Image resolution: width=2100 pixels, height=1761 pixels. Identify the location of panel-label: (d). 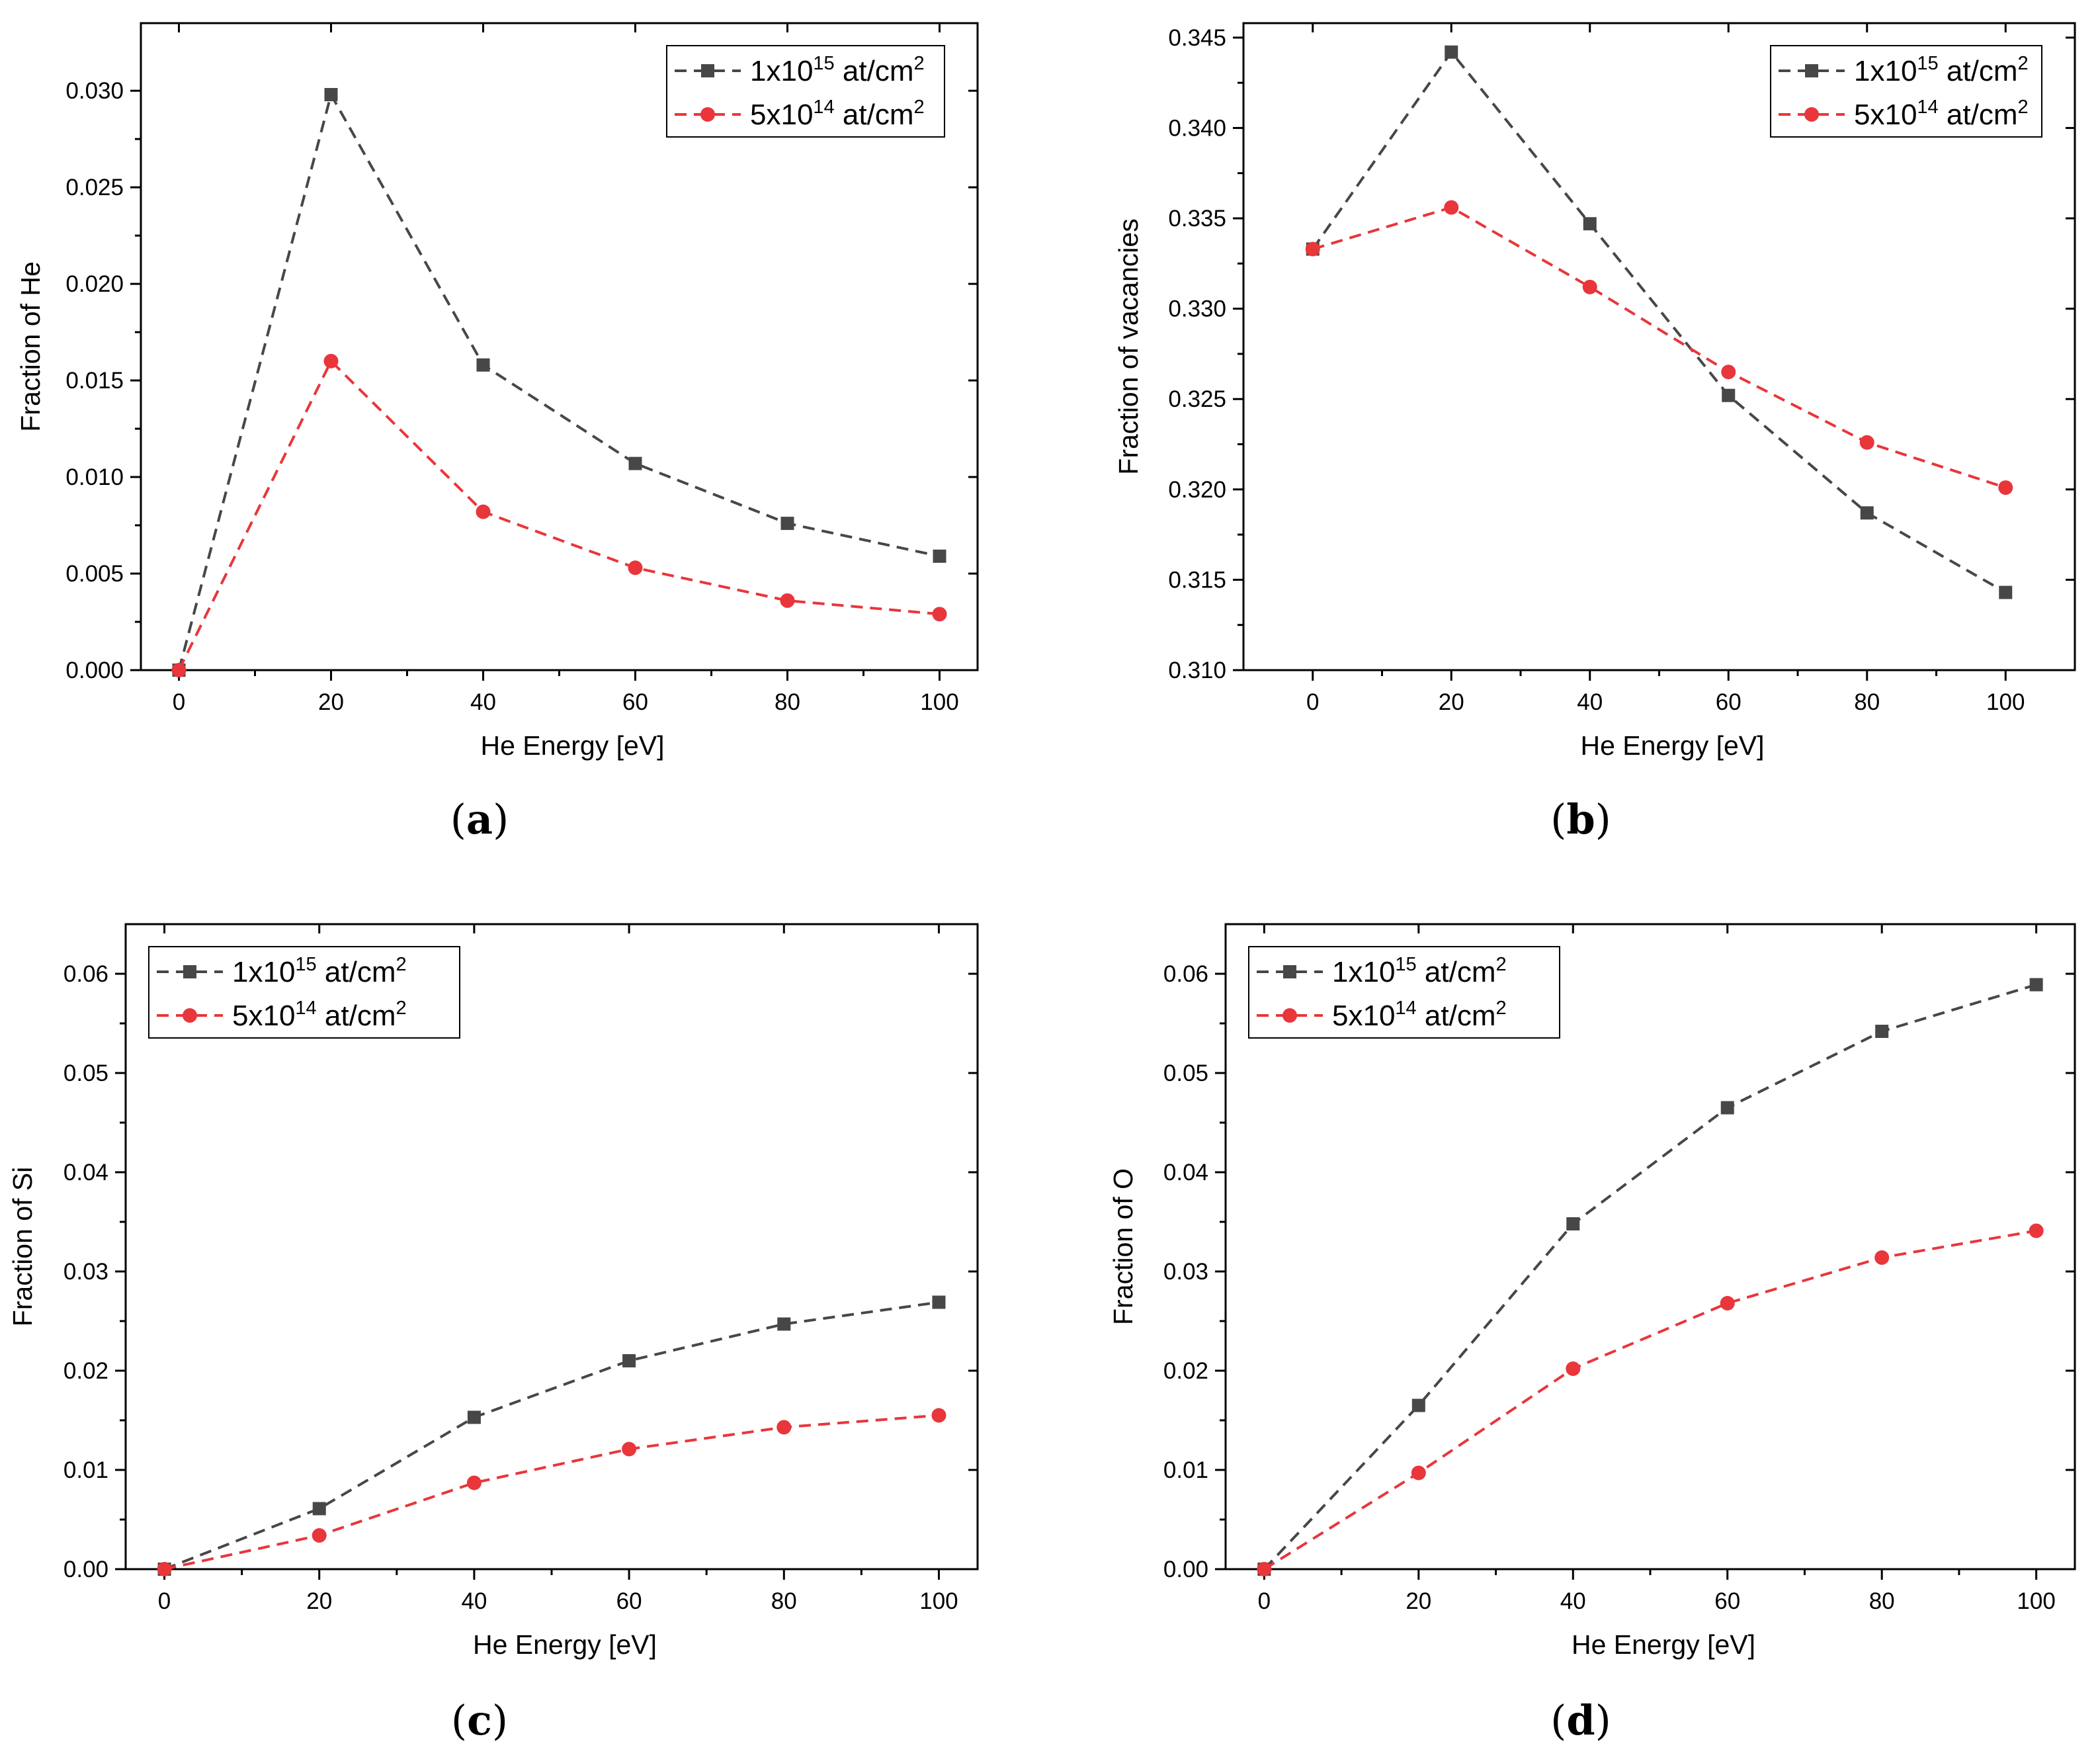
(1580, 1720).